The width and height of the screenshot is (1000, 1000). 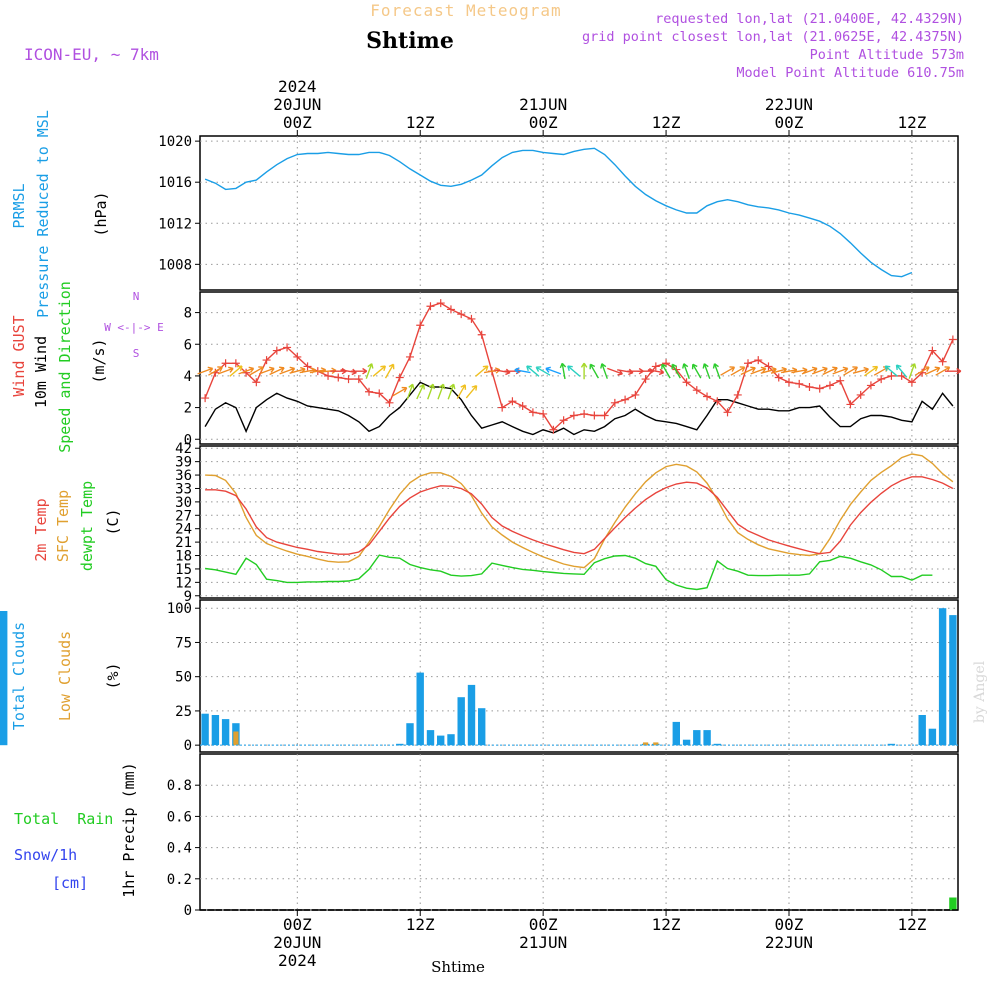 What do you see at coordinates (789, 942) in the screenshot?
I see `time-axis-label: 22JUN` at bounding box center [789, 942].